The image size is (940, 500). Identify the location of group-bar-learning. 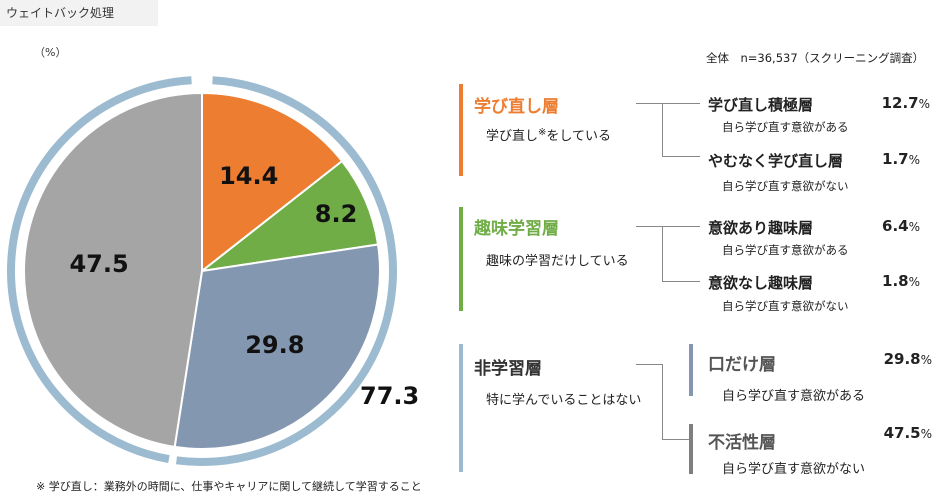
(461, 130).